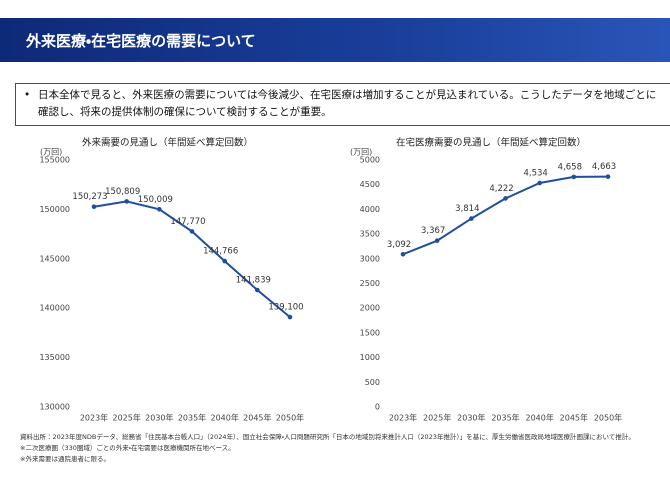 The width and height of the screenshot is (670, 502). What do you see at coordinates (491, 143) in the screenshot?
I see `chart-title: 在宅医療需要の見通し（年間延べ算定回数）` at bounding box center [491, 143].